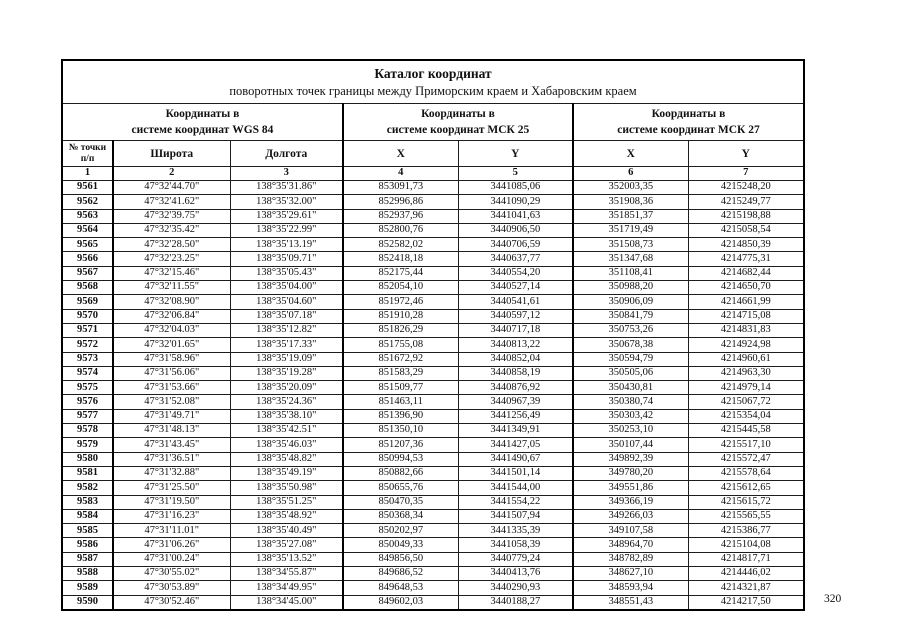 The height and width of the screenshot is (640, 905). Describe the element at coordinates (171, 431) in the screenshot. I see `cell-latitude: 47°31'48.13"` at that location.